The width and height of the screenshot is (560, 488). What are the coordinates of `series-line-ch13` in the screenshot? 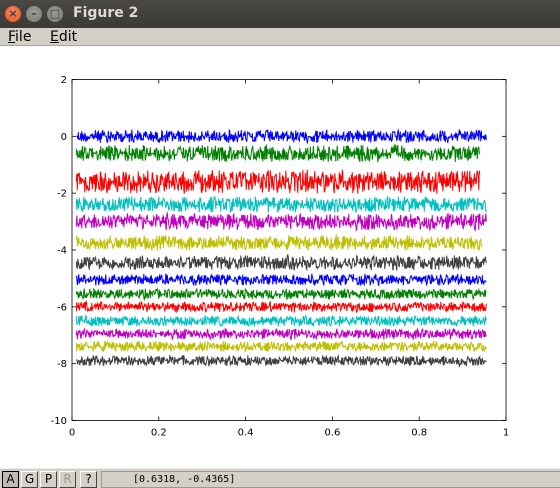 It's located at (281, 346).